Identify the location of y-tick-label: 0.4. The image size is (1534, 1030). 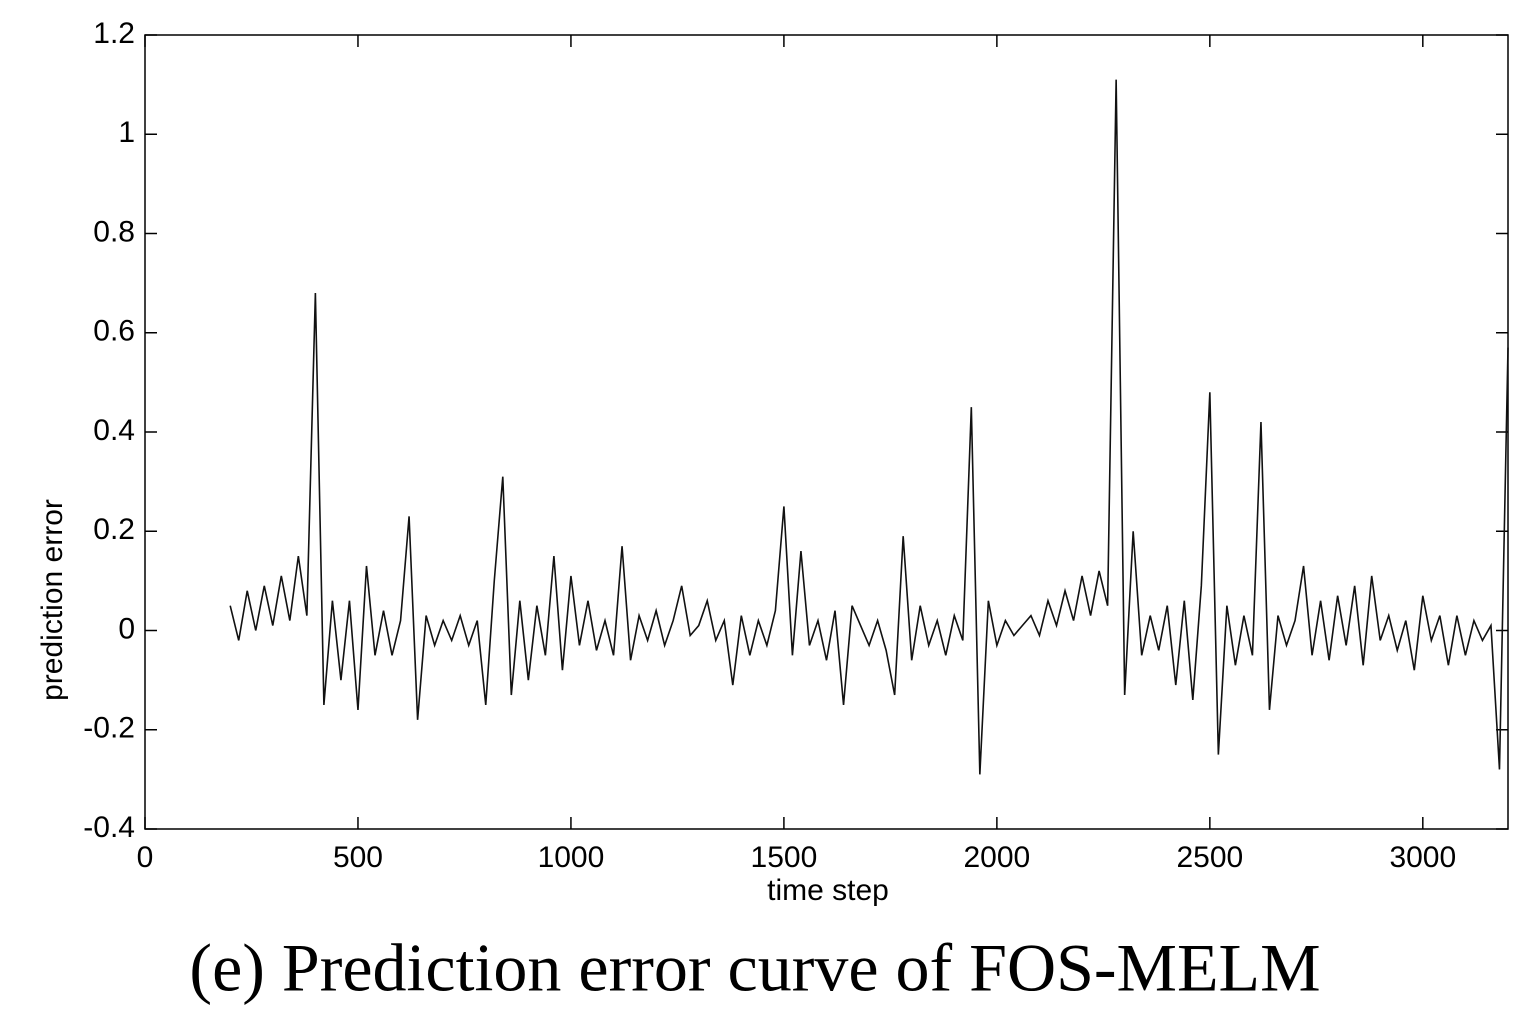
(114, 430).